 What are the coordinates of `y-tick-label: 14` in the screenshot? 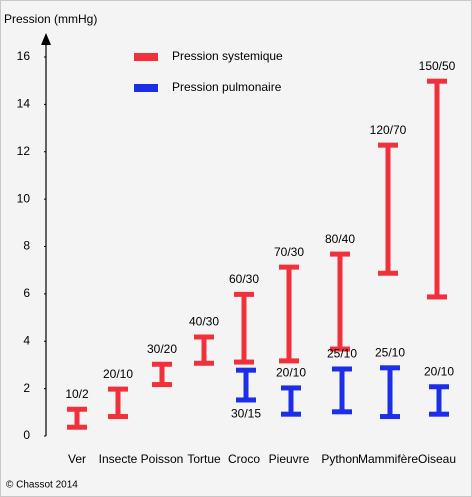 It's located at (24, 104).